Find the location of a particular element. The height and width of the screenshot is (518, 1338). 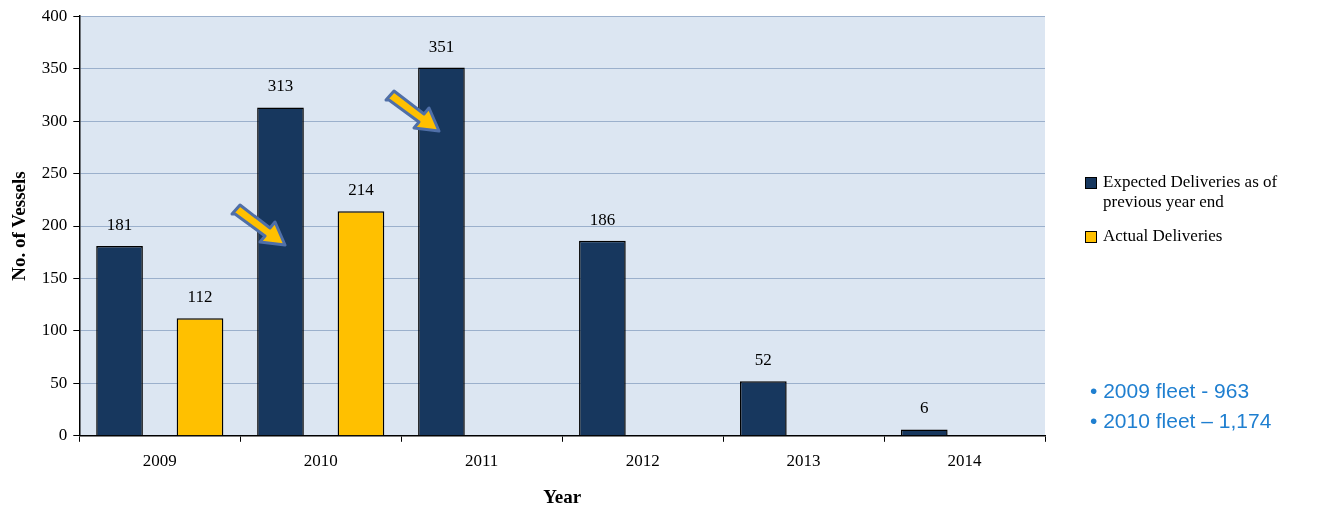

x-tick-label: 2010 is located at coordinates (320, 461).